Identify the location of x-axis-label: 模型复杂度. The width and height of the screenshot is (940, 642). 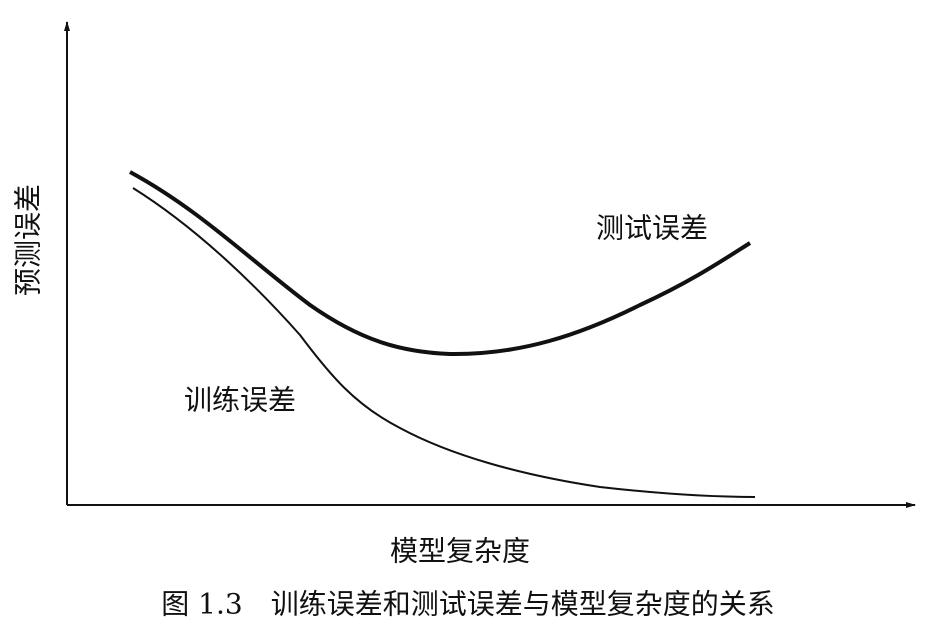
(460, 551).